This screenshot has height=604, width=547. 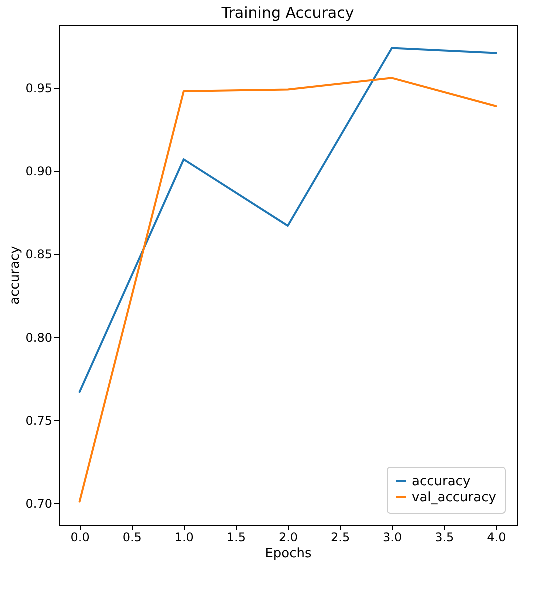 What do you see at coordinates (39, 503) in the screenshot?
I see `y-tick-label: 0.70` at bounding box center [39, 503].